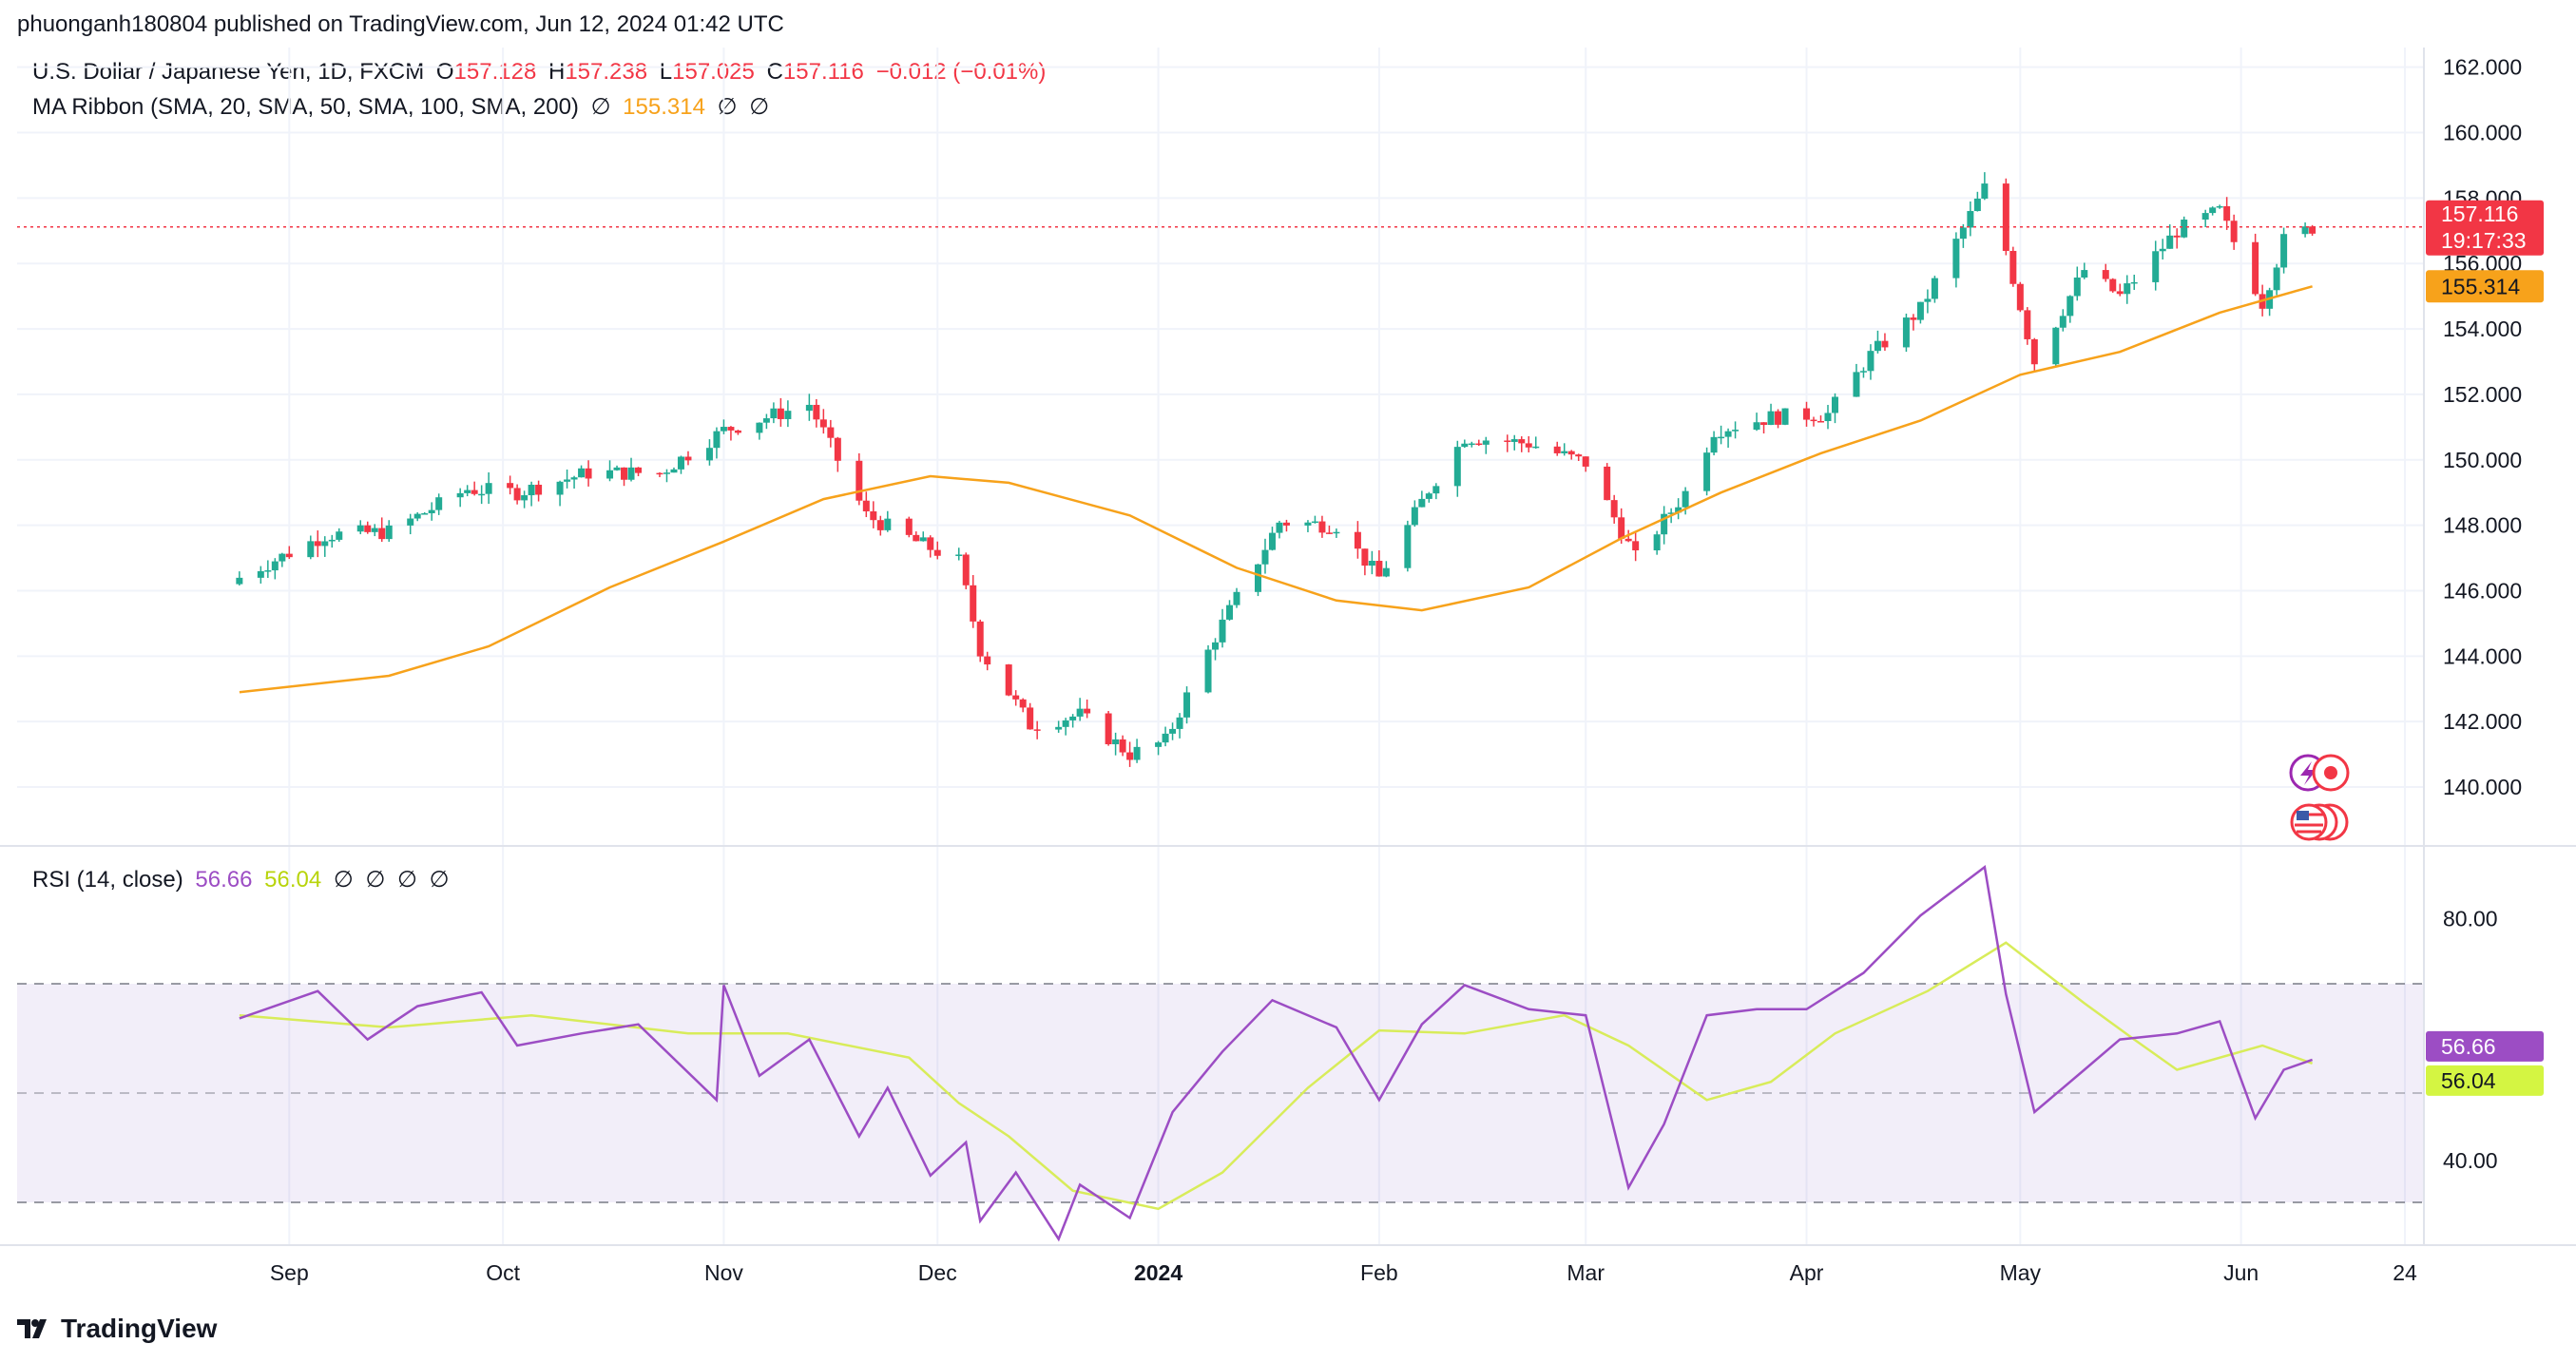 This screenshot has width=2576, height=1363. Describe the element at coordinates (2482, 590) in the screenshot. I see `price-tick-label: 146.000` at that location.